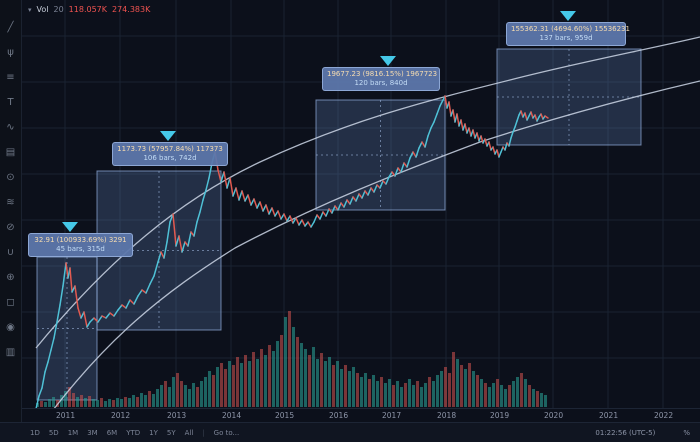 The image size is (700, 442). What do you see at coordinates (10, 177) in the screenshot?
I see `icons-tool-icon: ⊙` at bounding box center [10, 177].